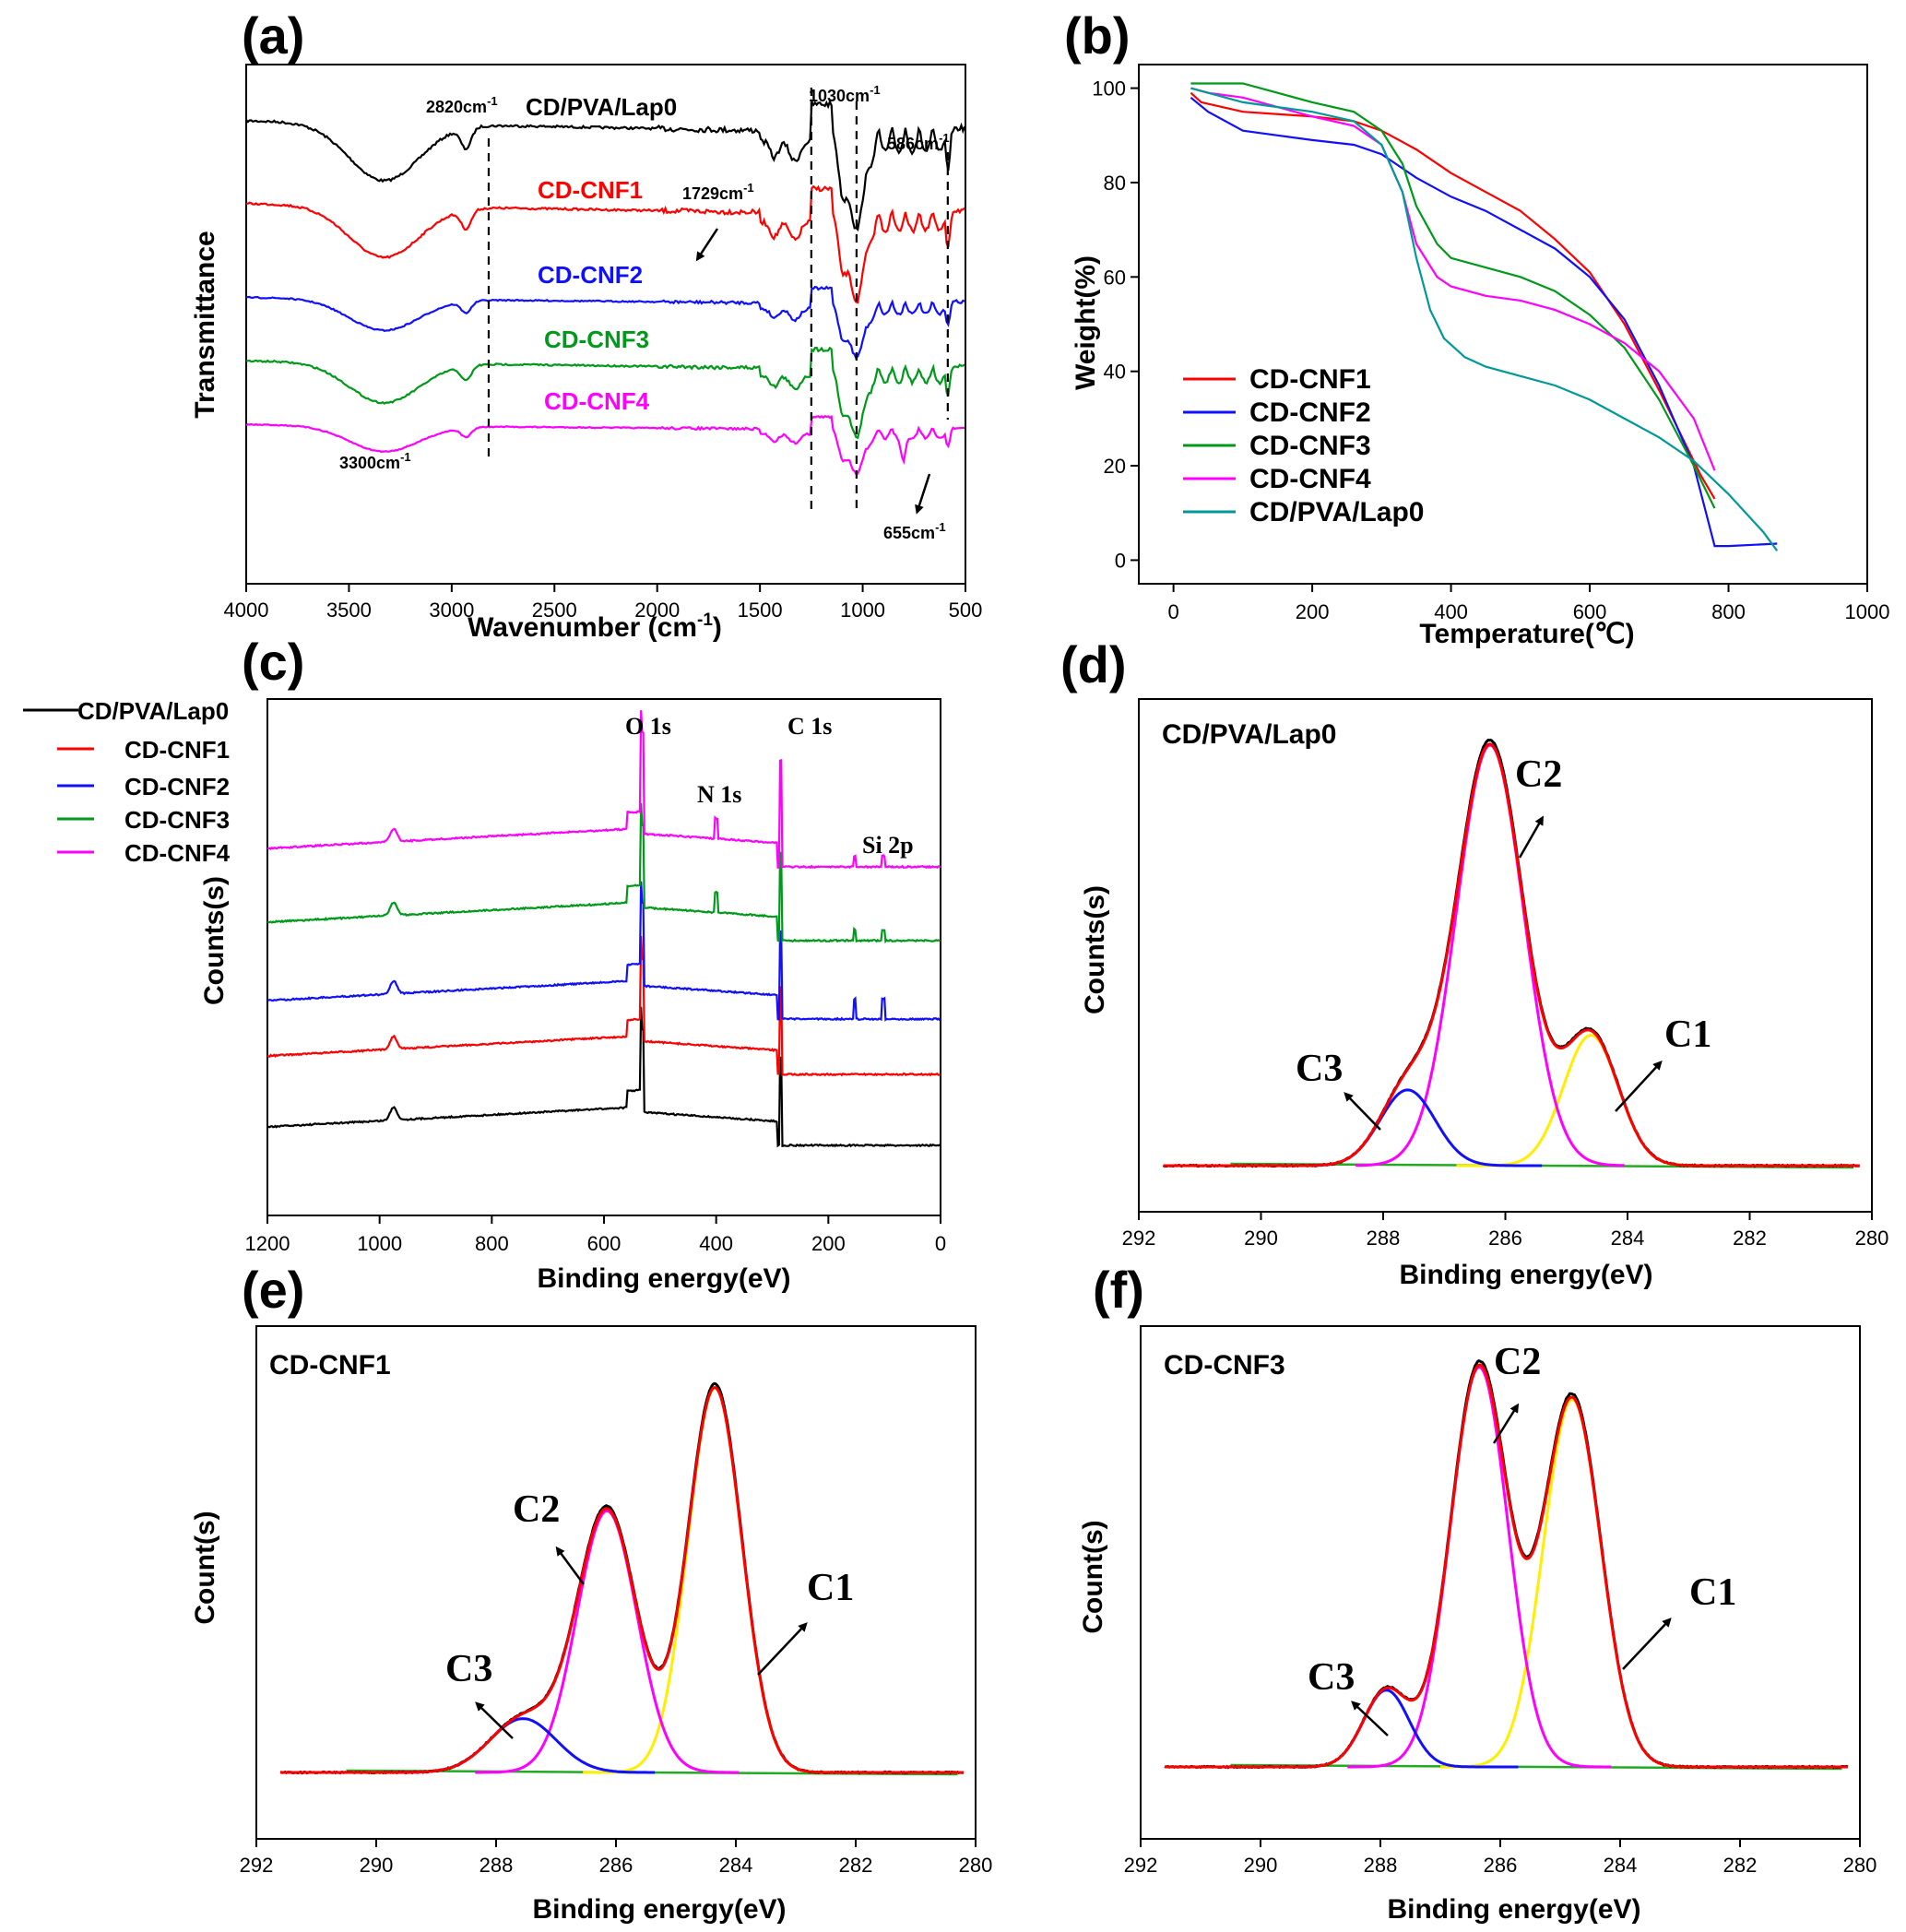  I want to click on panel-a-tick-label: 1500, so click(761, 610).